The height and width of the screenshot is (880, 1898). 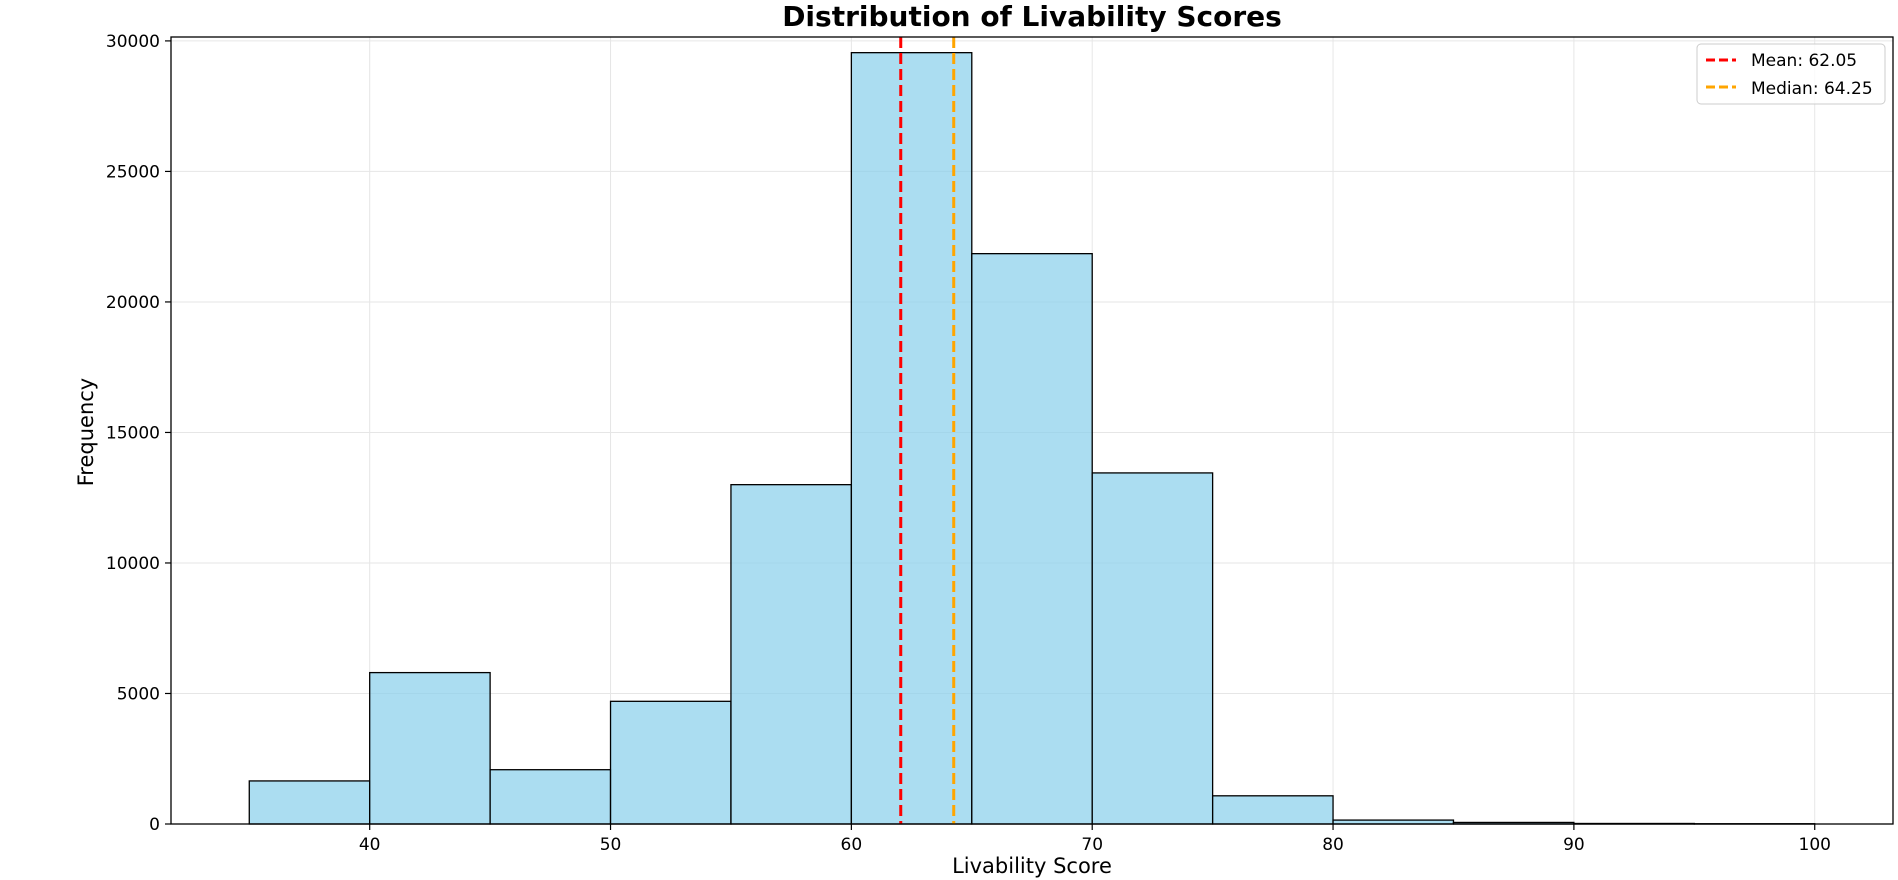 What do you see at coordinates (133, 172) in the screenshot?
I see `y-tick-label: 25000` at bounding box center [133, 172].